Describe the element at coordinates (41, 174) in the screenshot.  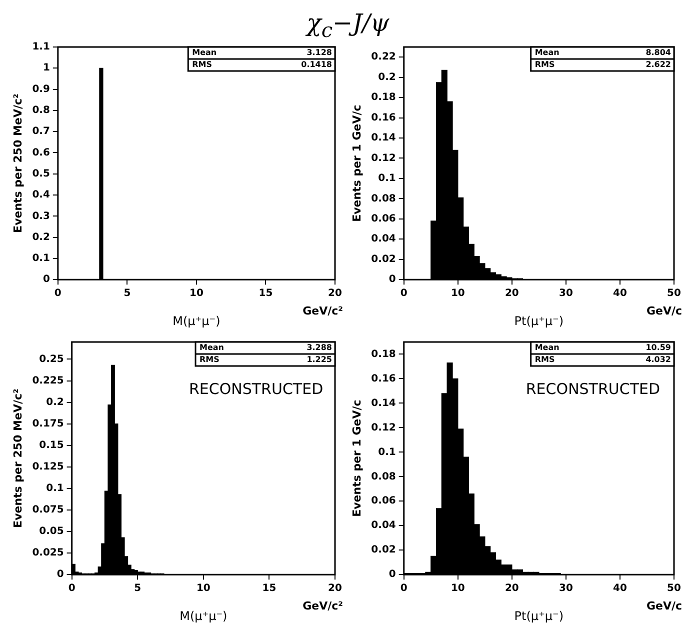
I see `y-tick-label: 0.5` at that location.